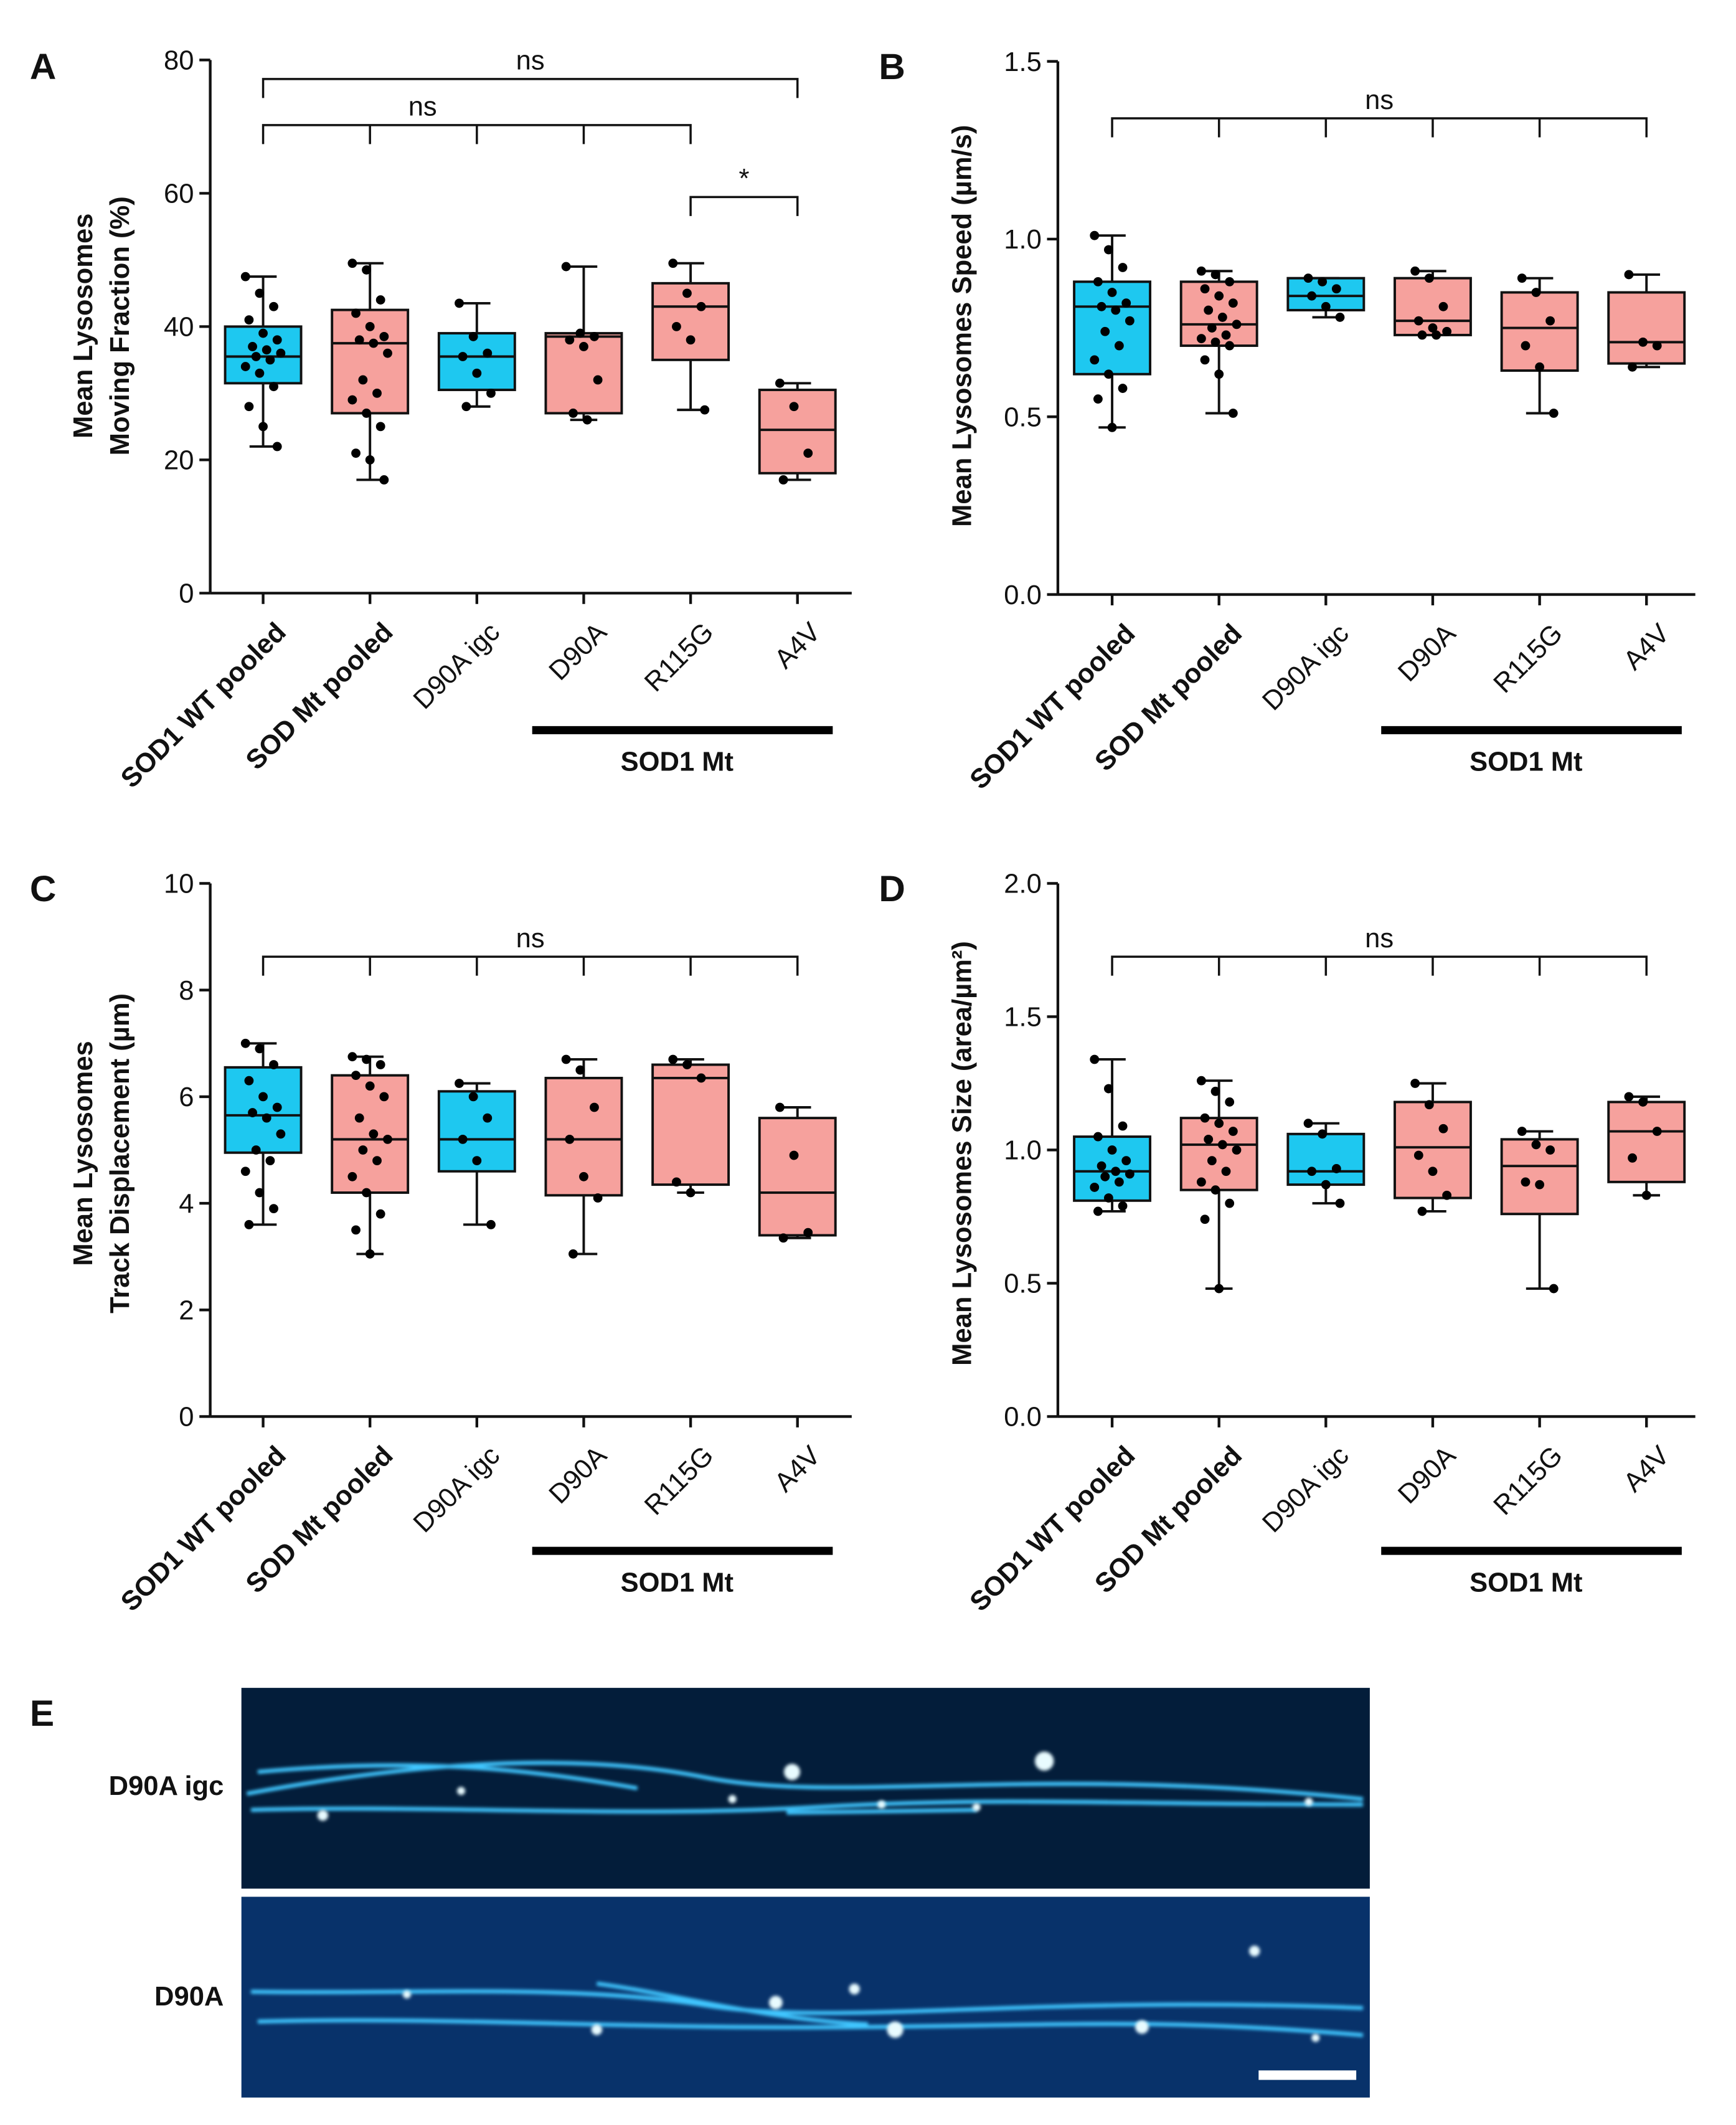 The image size is (1736, 2125). What do you see at coordinates (166, 1786) in the screenshot?
I see `row-label: D90A igc` at bounding box center [166, 1786].